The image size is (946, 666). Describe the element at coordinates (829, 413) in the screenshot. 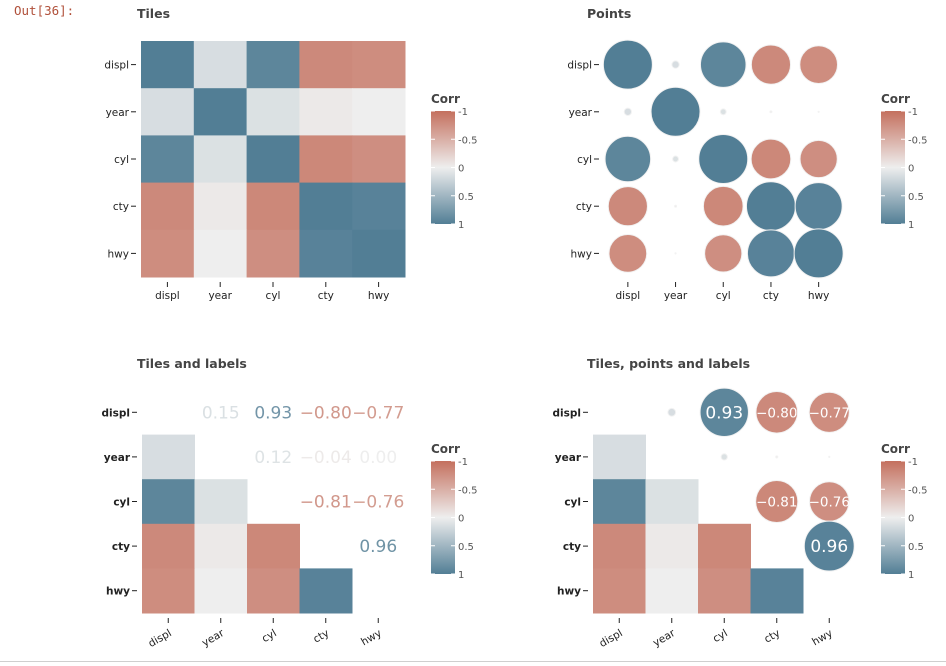

I see `value-label: −0.77` at that location.